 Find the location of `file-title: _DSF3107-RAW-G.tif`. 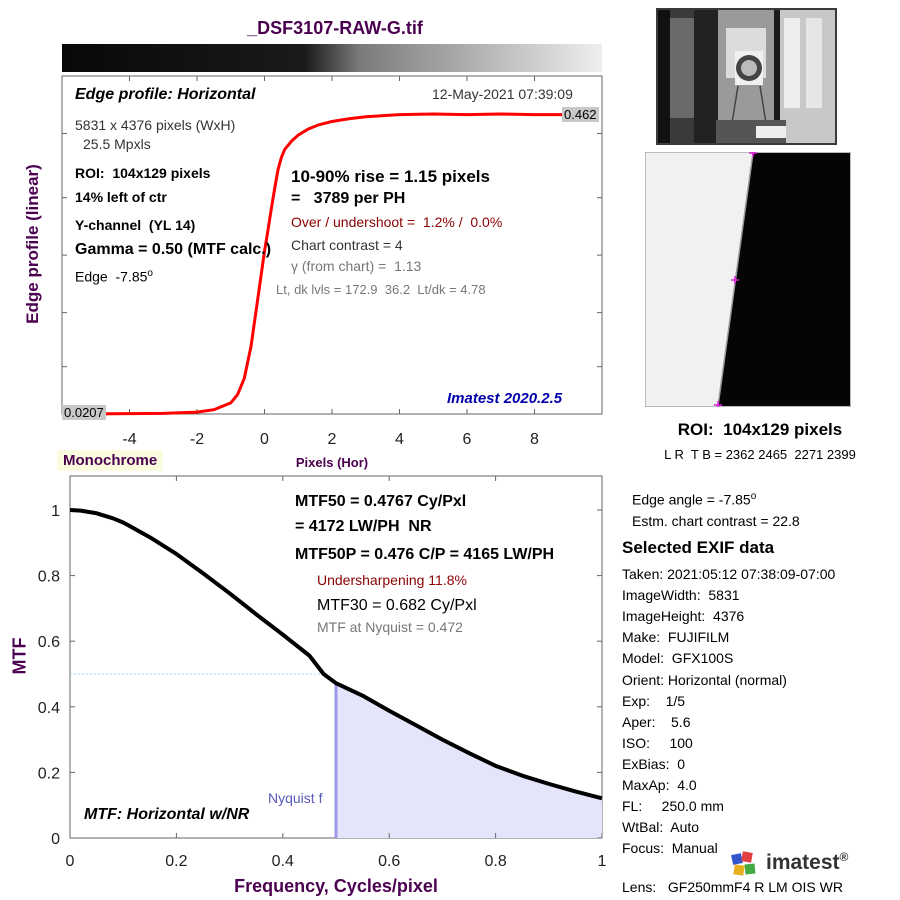

file-title: _DSF3107-RAW-G.tif is located at coordinates (335, 28).